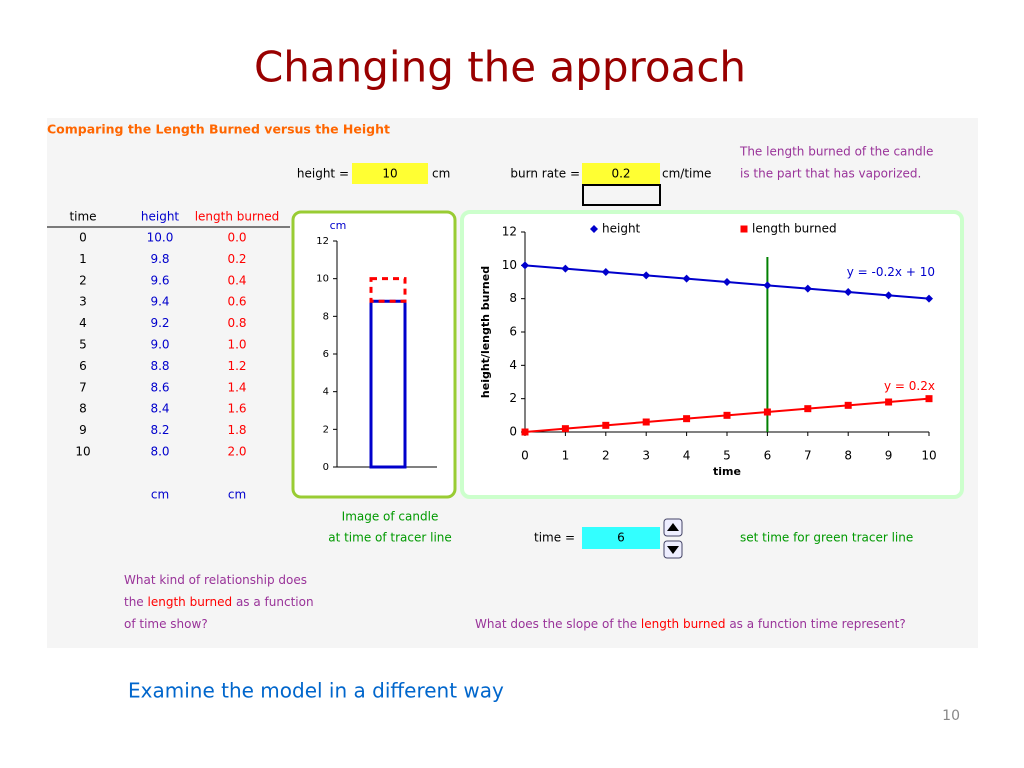 This screenshot has width=1024, height=768. What do you see at coordinates (323, 174) in the screenshot?
I see `label: height =` at bounding box center [323, 174].